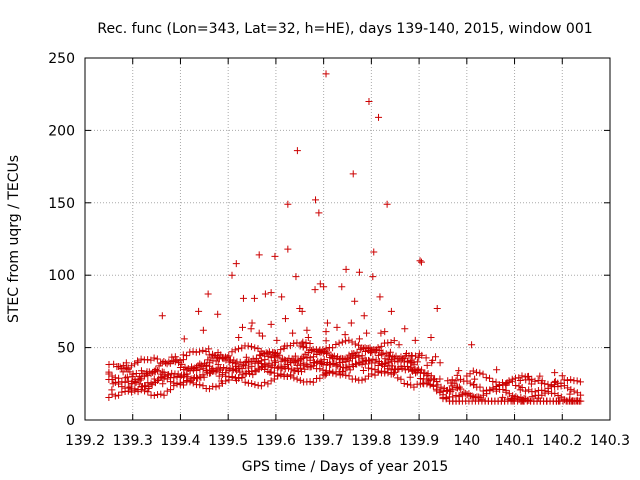  What do you see at coordinates (61, 204) in the screenshot?
I see `y-tick-label: 150` at bounding box center [61, 204].